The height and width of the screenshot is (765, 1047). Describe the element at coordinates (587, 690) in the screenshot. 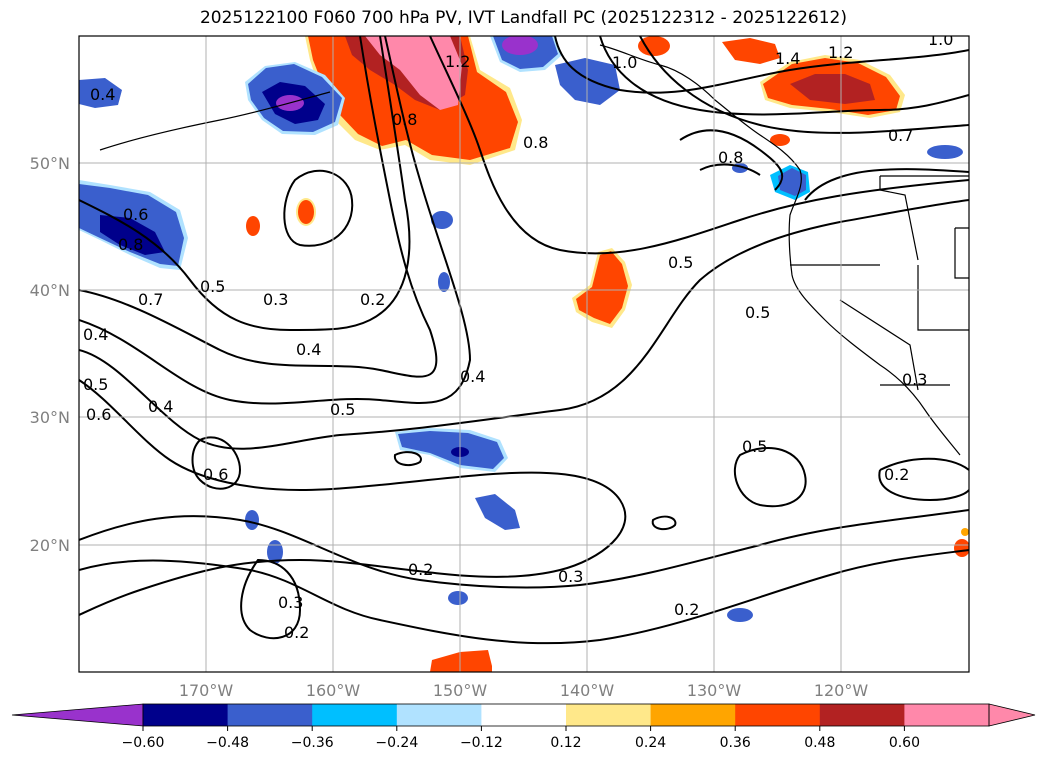

I see `lon-label: 140°W` at that location.